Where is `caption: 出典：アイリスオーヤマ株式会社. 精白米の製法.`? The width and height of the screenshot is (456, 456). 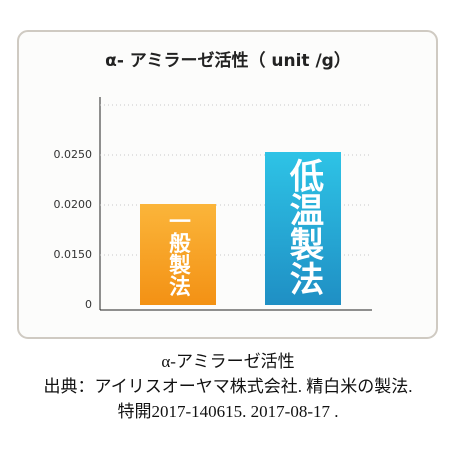
caption: 出典：アイリスオーヤマ株式会社. 精白米の製法. is located at coordinates (228, 386).